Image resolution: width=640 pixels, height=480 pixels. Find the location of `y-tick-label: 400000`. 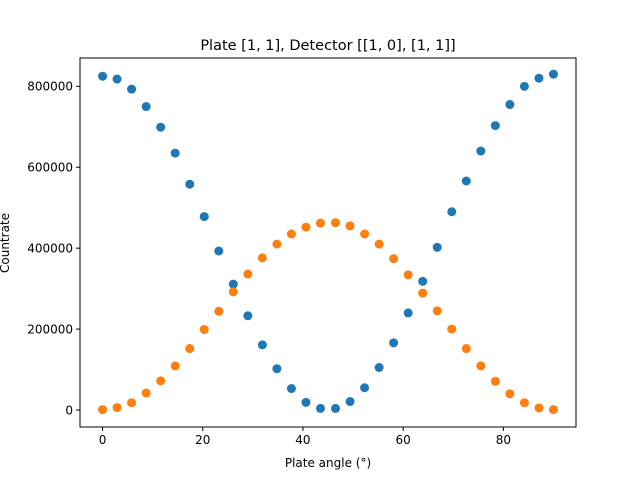

y-tick-label: 400000 is located at coordinates (50, 248).